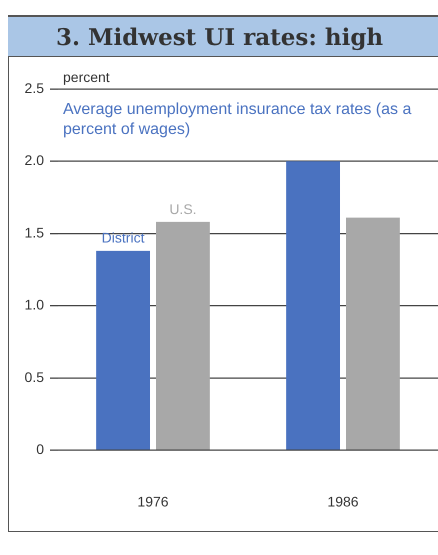 The image size is (438, 555). What do you see at coordinates (153, 501) in the screenshot?
I see `x-tick-label: 1976` at bounding box center [153, 501].